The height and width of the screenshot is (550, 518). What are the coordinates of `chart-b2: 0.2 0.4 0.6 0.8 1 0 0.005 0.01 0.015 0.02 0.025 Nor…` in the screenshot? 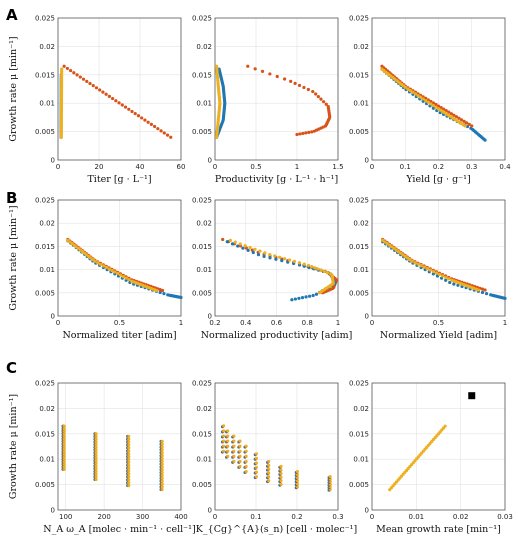 It's located at (272, 269).